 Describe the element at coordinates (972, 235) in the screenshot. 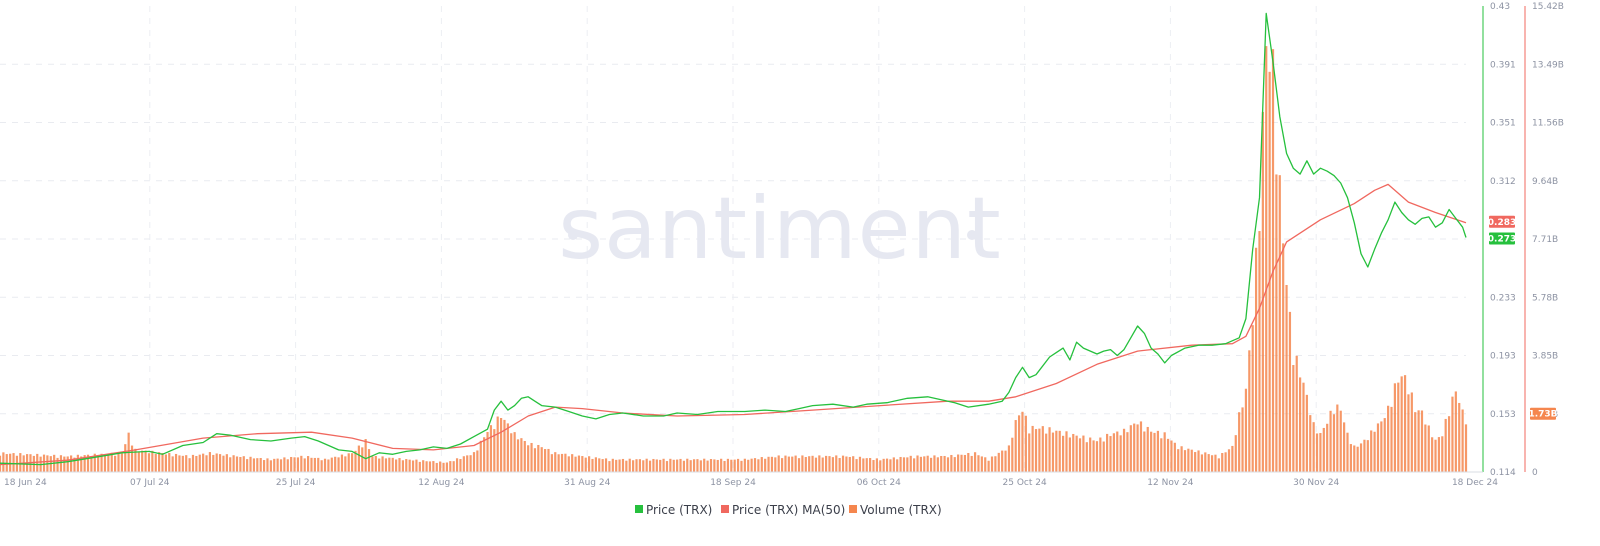

I see `watermark-dot-right` at that location.